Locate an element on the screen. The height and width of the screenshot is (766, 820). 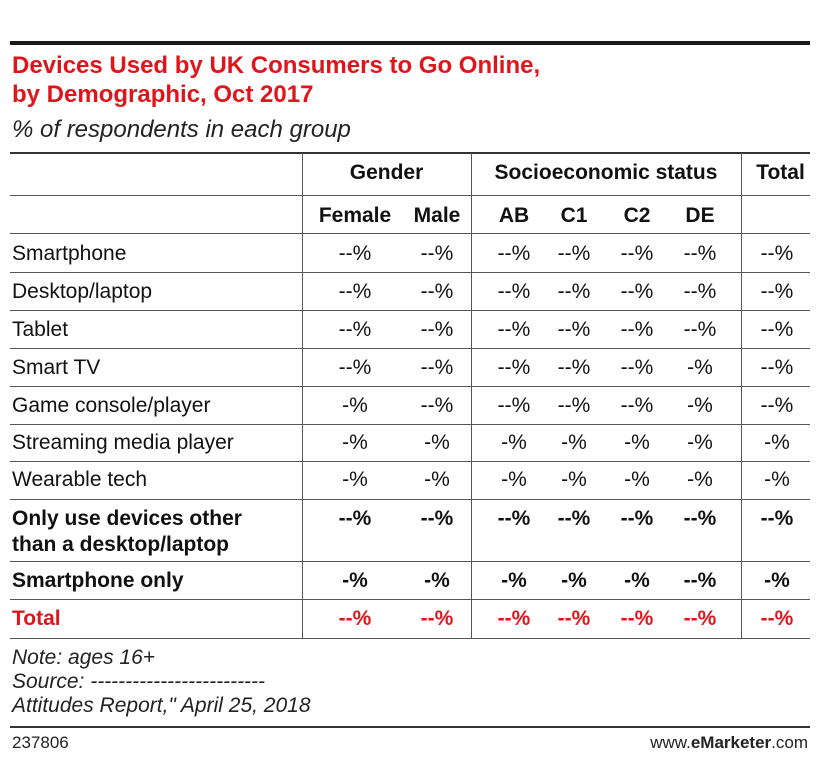
column-header-rule is located at coordinates (410, 233).